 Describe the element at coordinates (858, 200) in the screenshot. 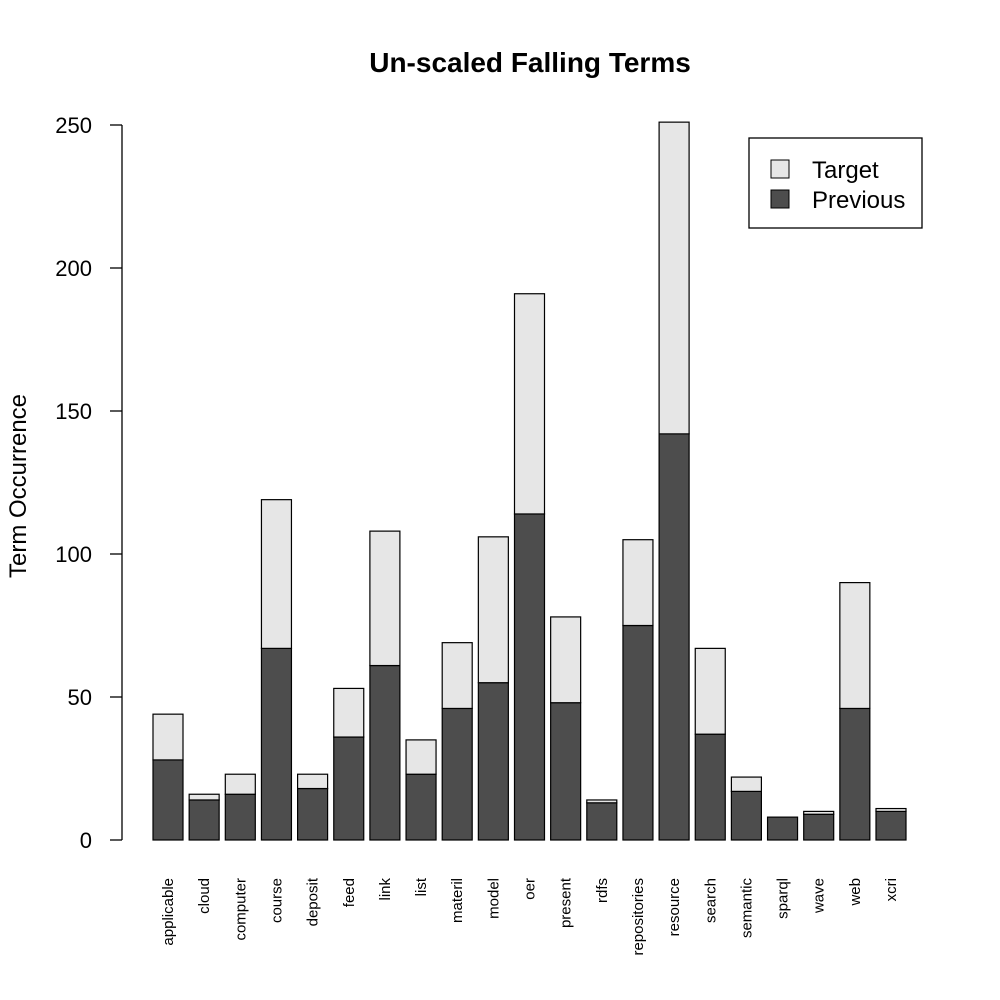

I see `legend-label-previous: Previous` at that location.